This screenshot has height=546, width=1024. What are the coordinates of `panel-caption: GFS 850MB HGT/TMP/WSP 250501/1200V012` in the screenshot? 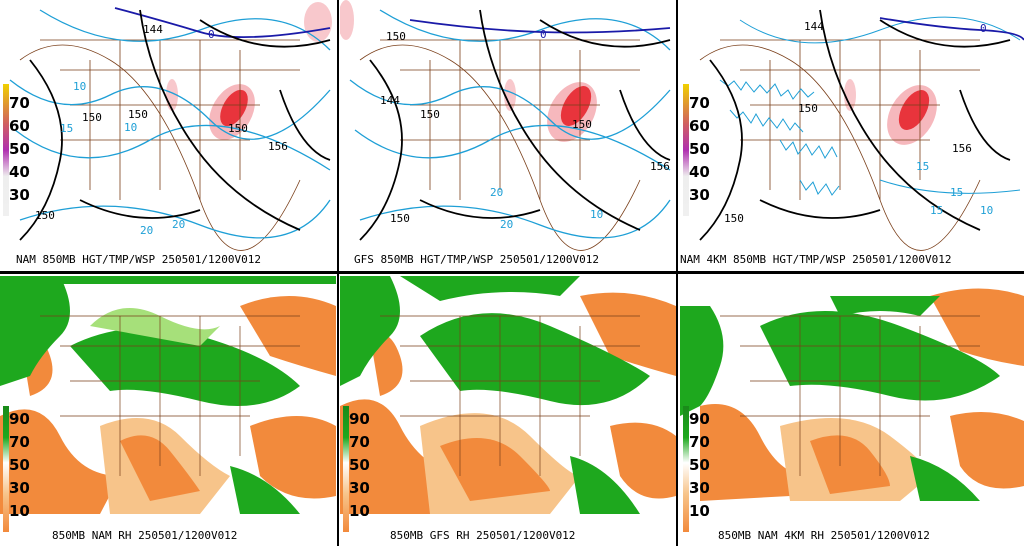 It's located at (477, 259).